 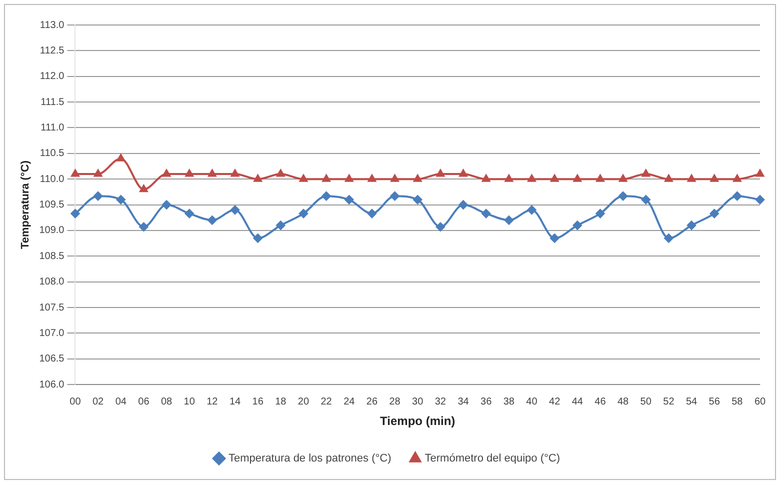 What do you see at coordinates (121, 402) in the screenshot?
I see `x-tick-label: 04` at bounding box center [121, 402].